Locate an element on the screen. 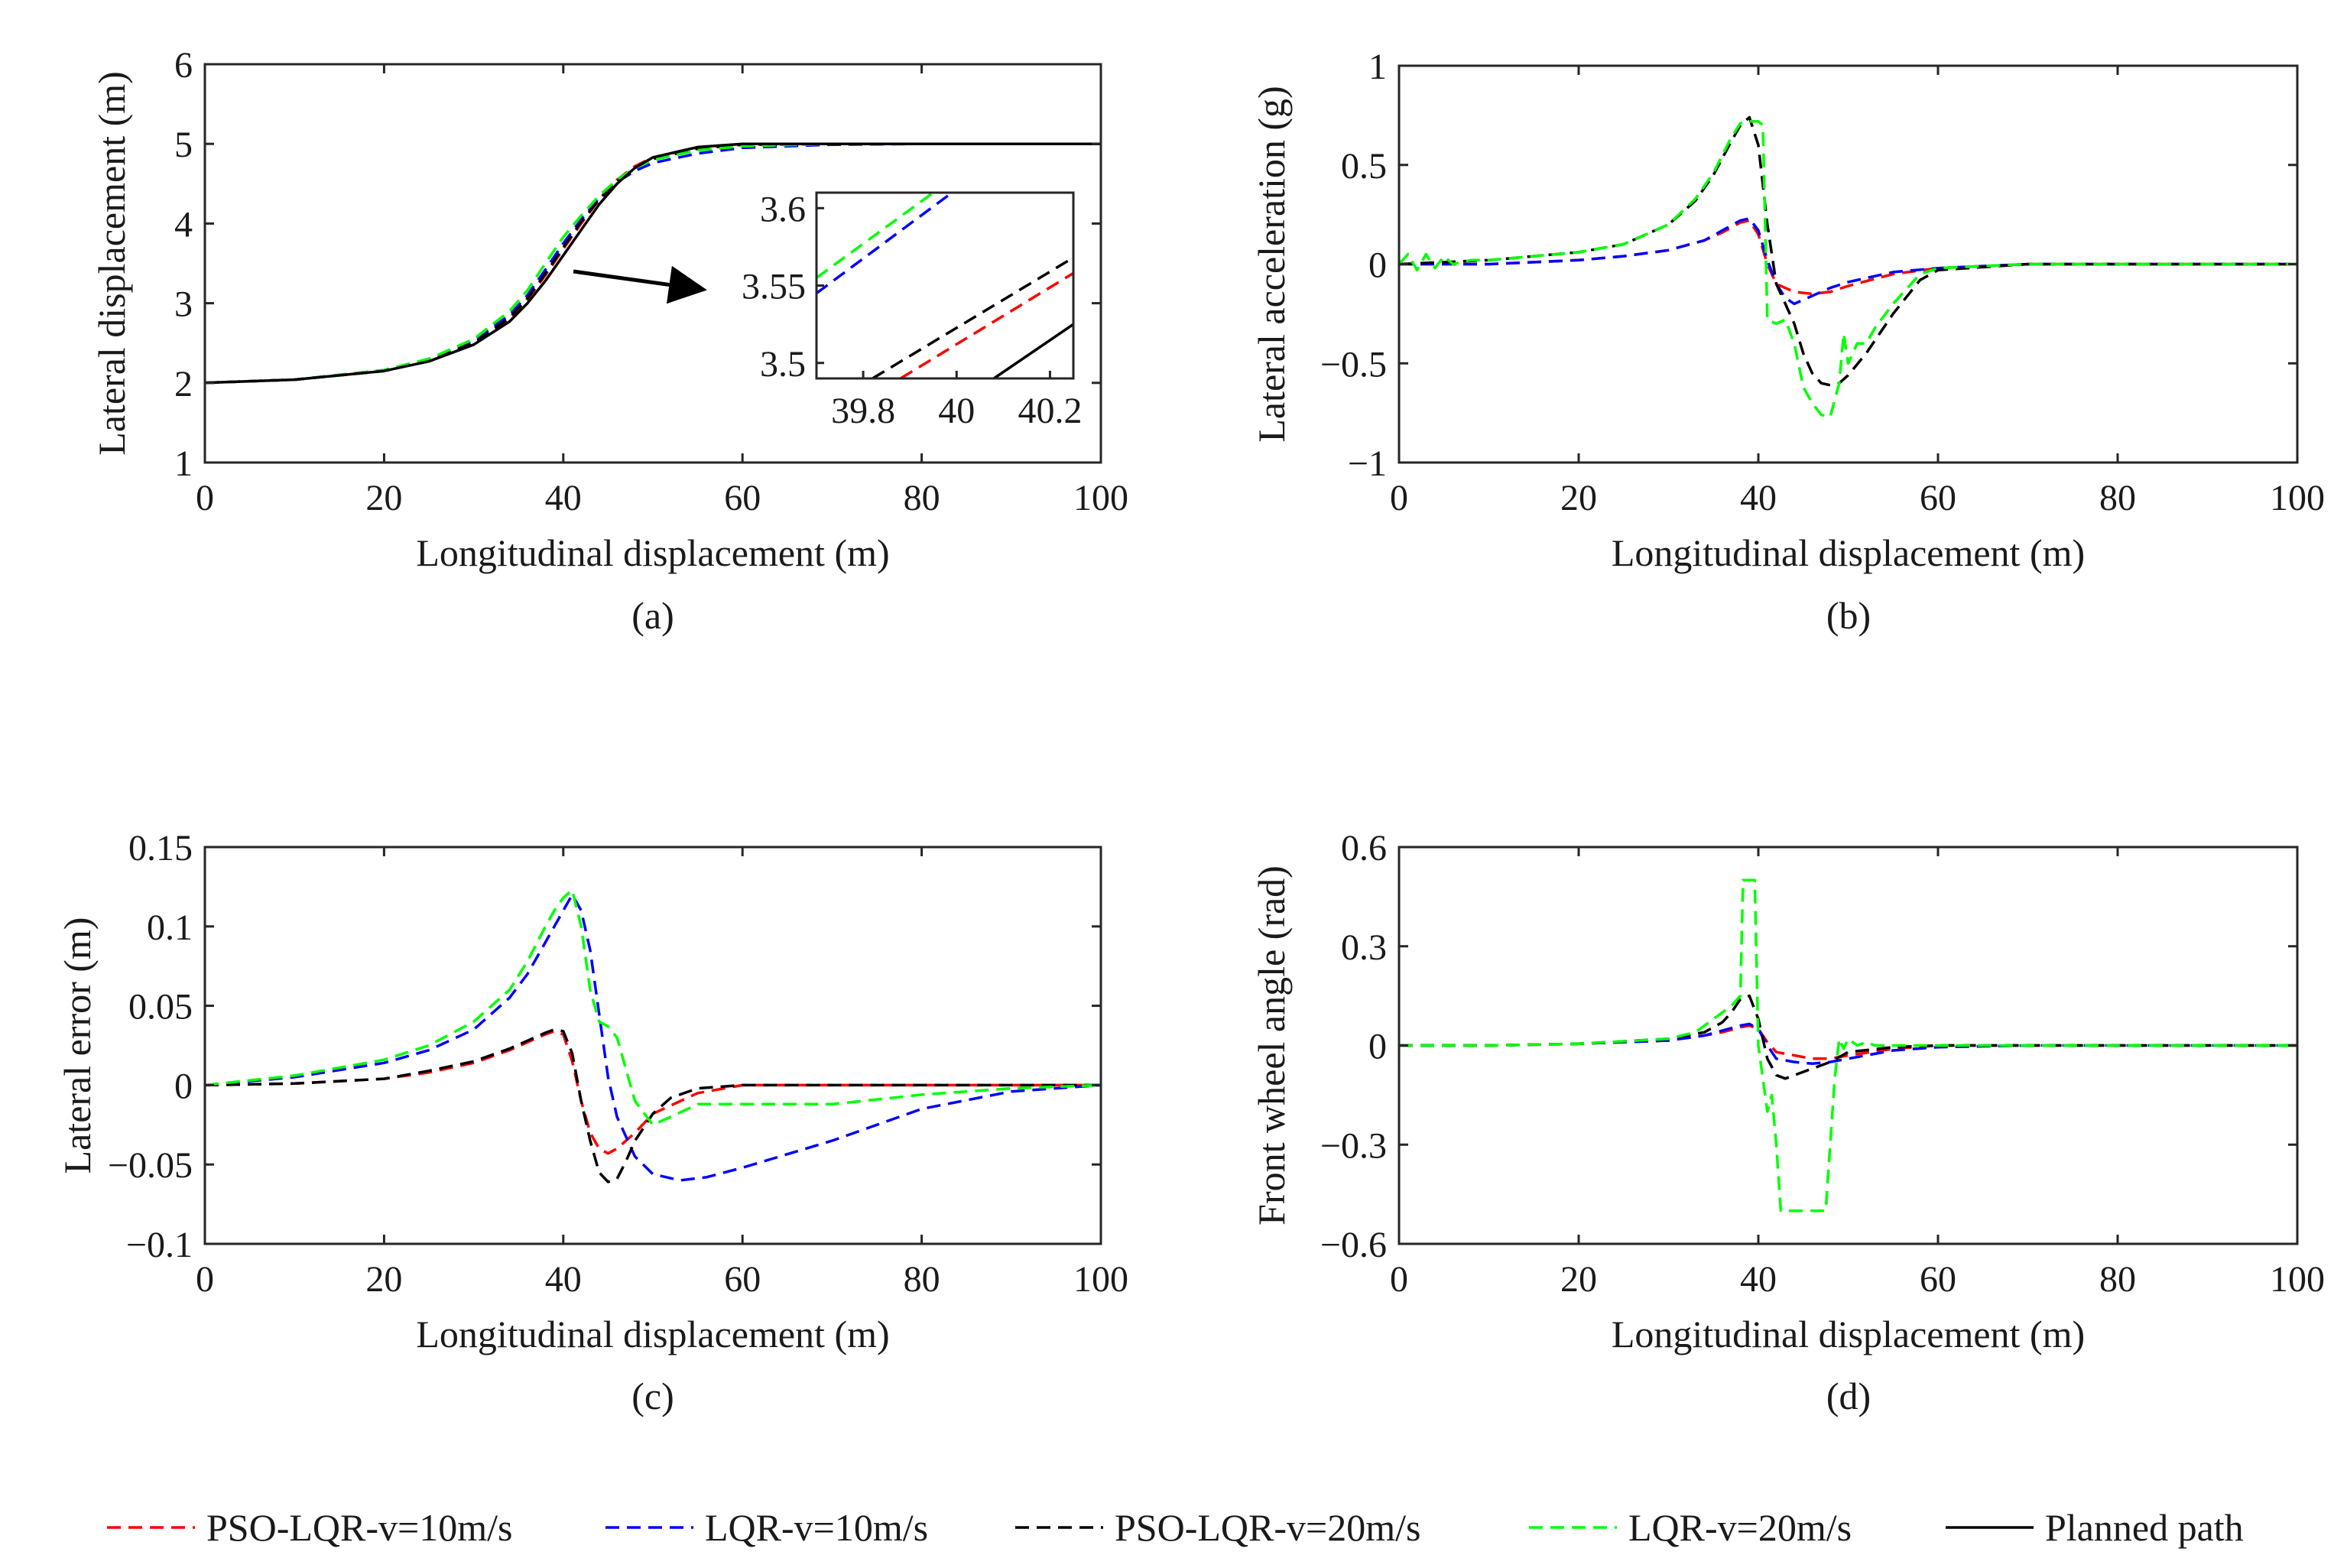 This screenshot has width=2347, height=1568. y-tick-label: 0.15 is located at coordinates (160, 848).